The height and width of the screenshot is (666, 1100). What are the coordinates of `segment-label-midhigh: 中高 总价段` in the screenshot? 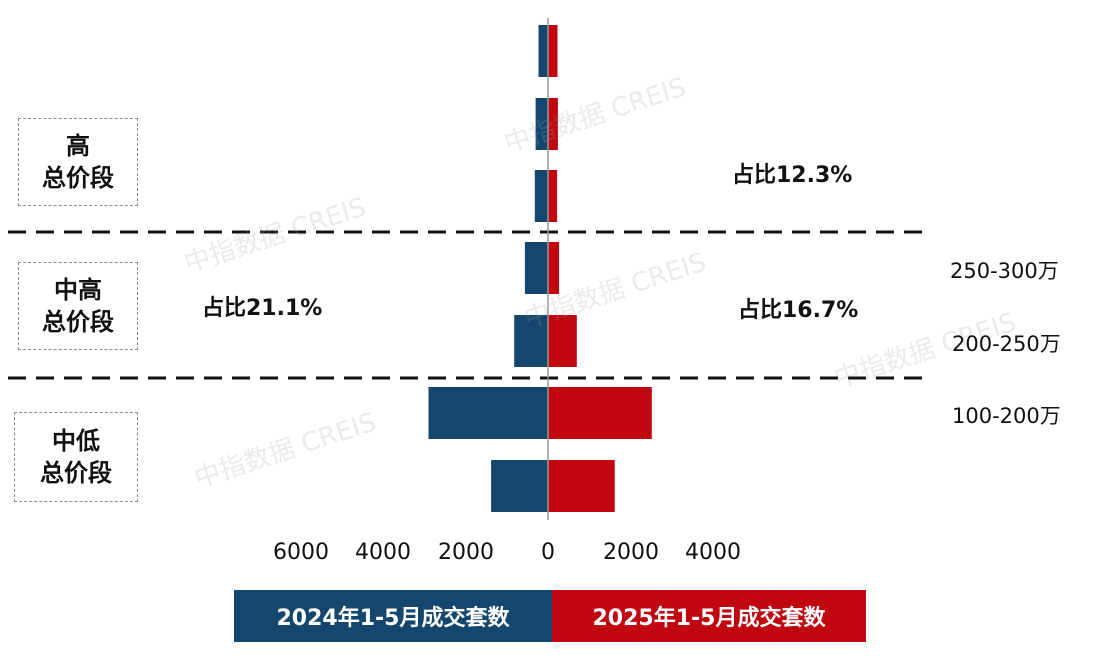 It's located at (78, 306).